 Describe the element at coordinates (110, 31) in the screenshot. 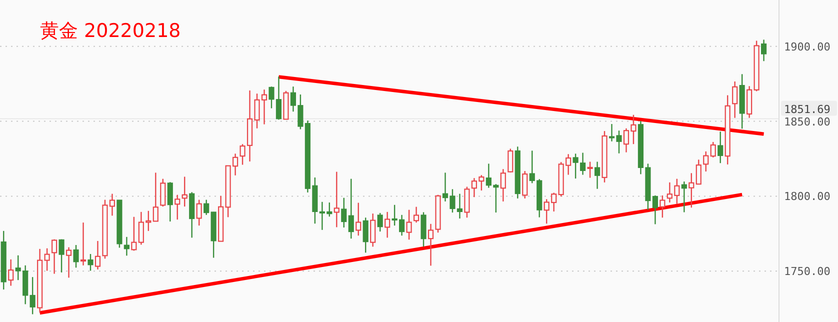

I see `text: 黄金 20220218` at that location.